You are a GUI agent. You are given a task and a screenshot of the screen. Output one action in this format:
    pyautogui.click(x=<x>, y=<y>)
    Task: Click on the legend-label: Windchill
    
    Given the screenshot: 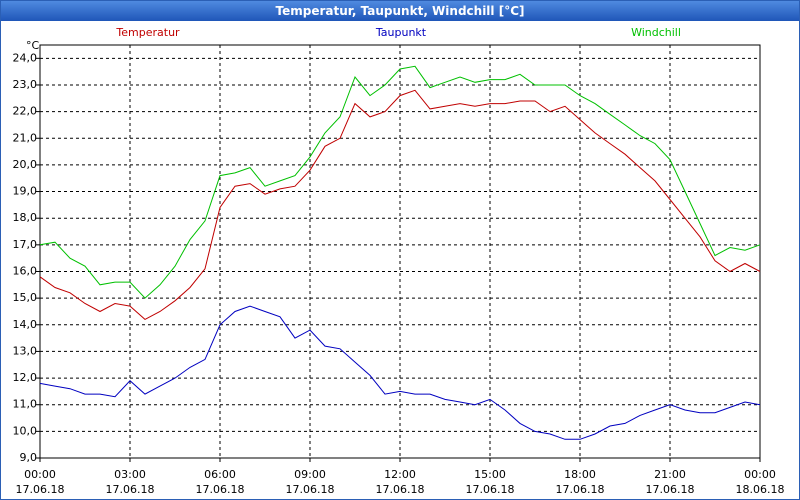 What is the action you would take?
    pyautogui.click(x=656, y=32)
    